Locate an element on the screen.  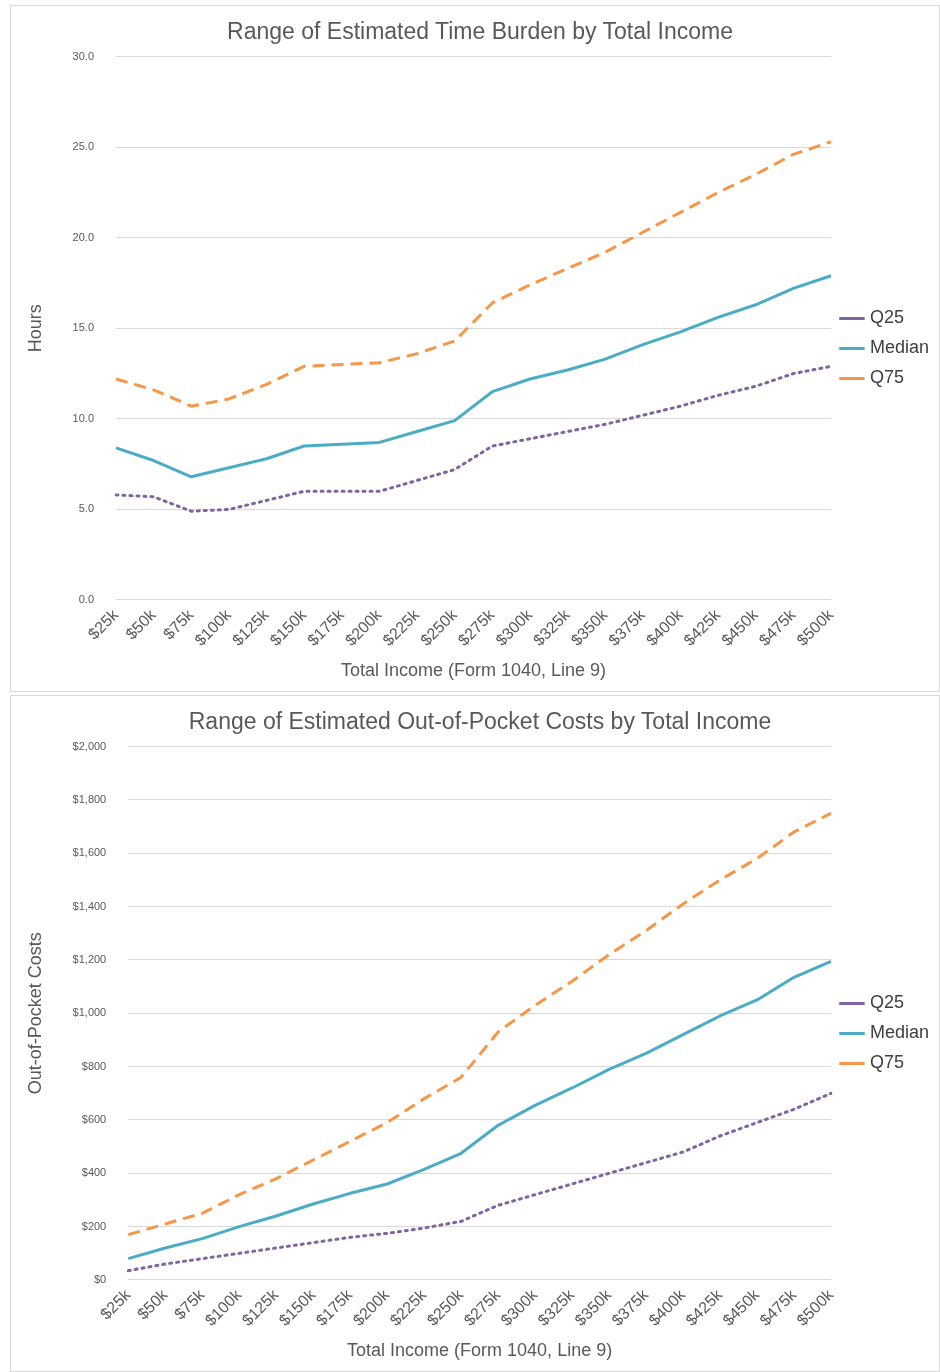
y-tick-label: 25.0 is located at coordinates (83, 146).